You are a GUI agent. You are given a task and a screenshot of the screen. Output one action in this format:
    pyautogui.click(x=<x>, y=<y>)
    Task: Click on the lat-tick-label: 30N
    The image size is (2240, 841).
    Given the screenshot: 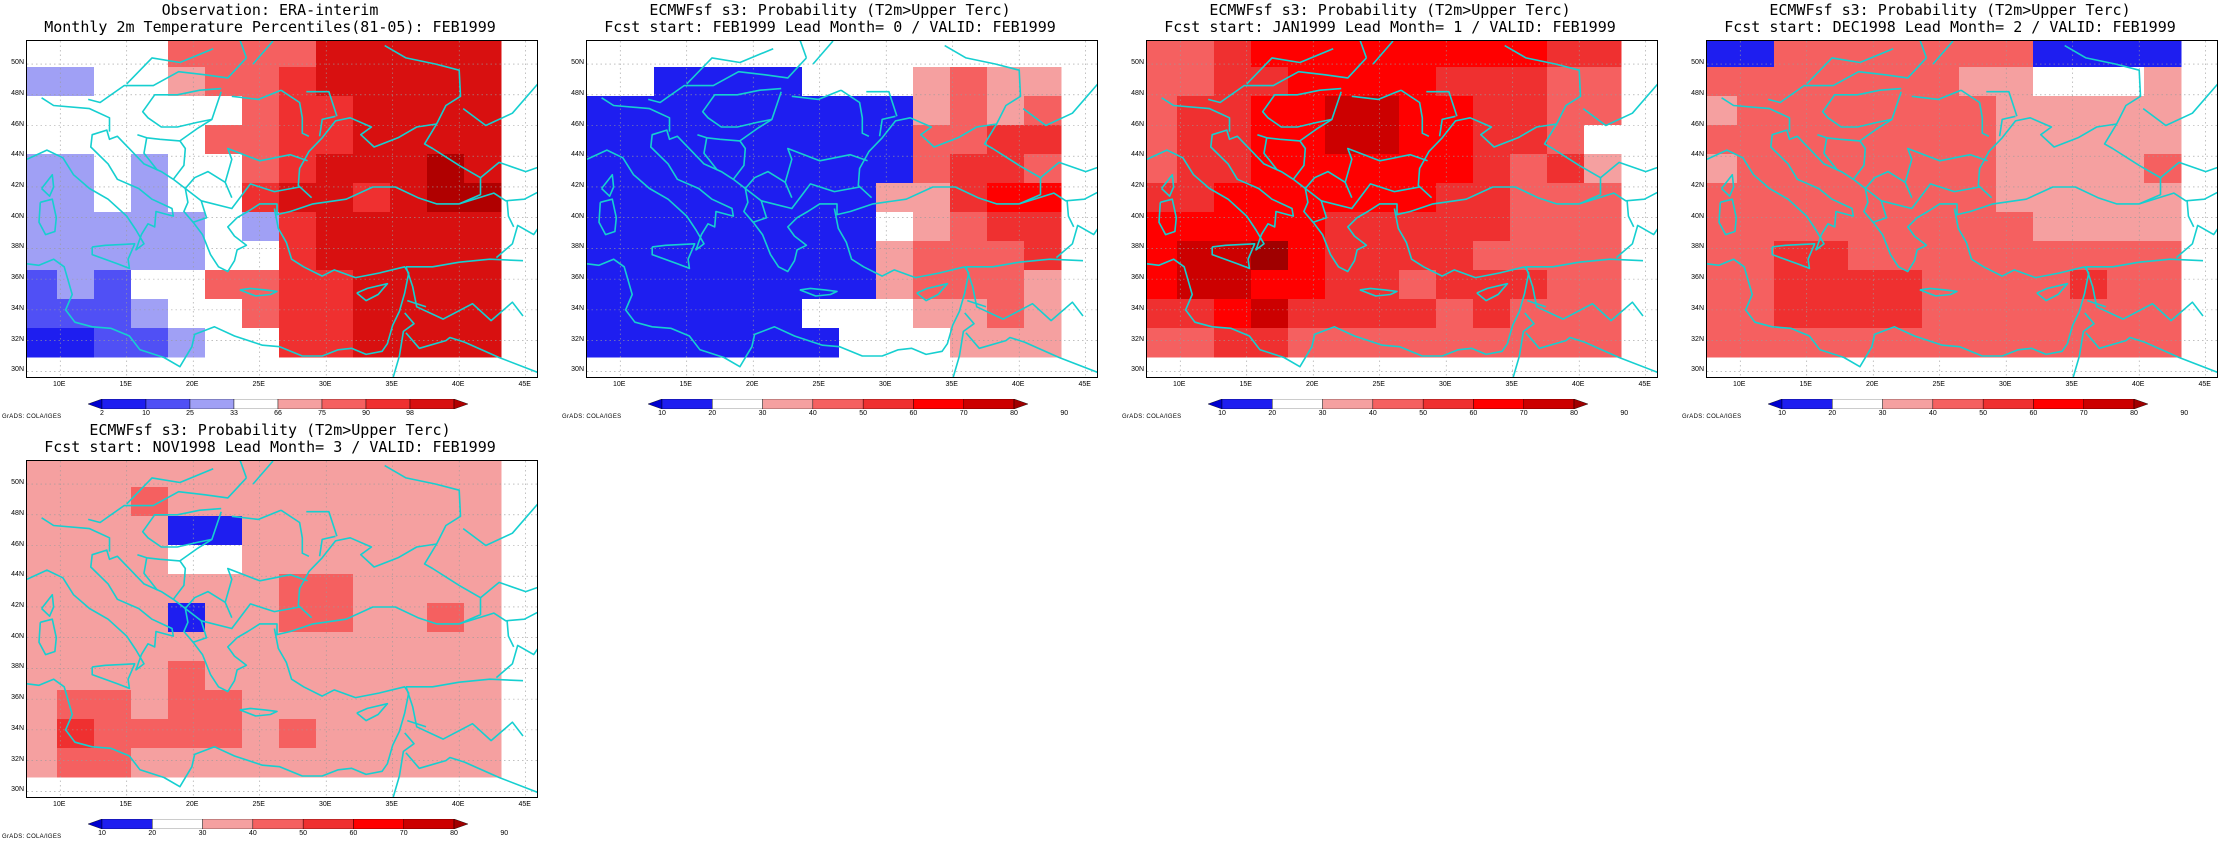 What is the action you would take?
    pyautogui.click(x=1137, y=370)
    